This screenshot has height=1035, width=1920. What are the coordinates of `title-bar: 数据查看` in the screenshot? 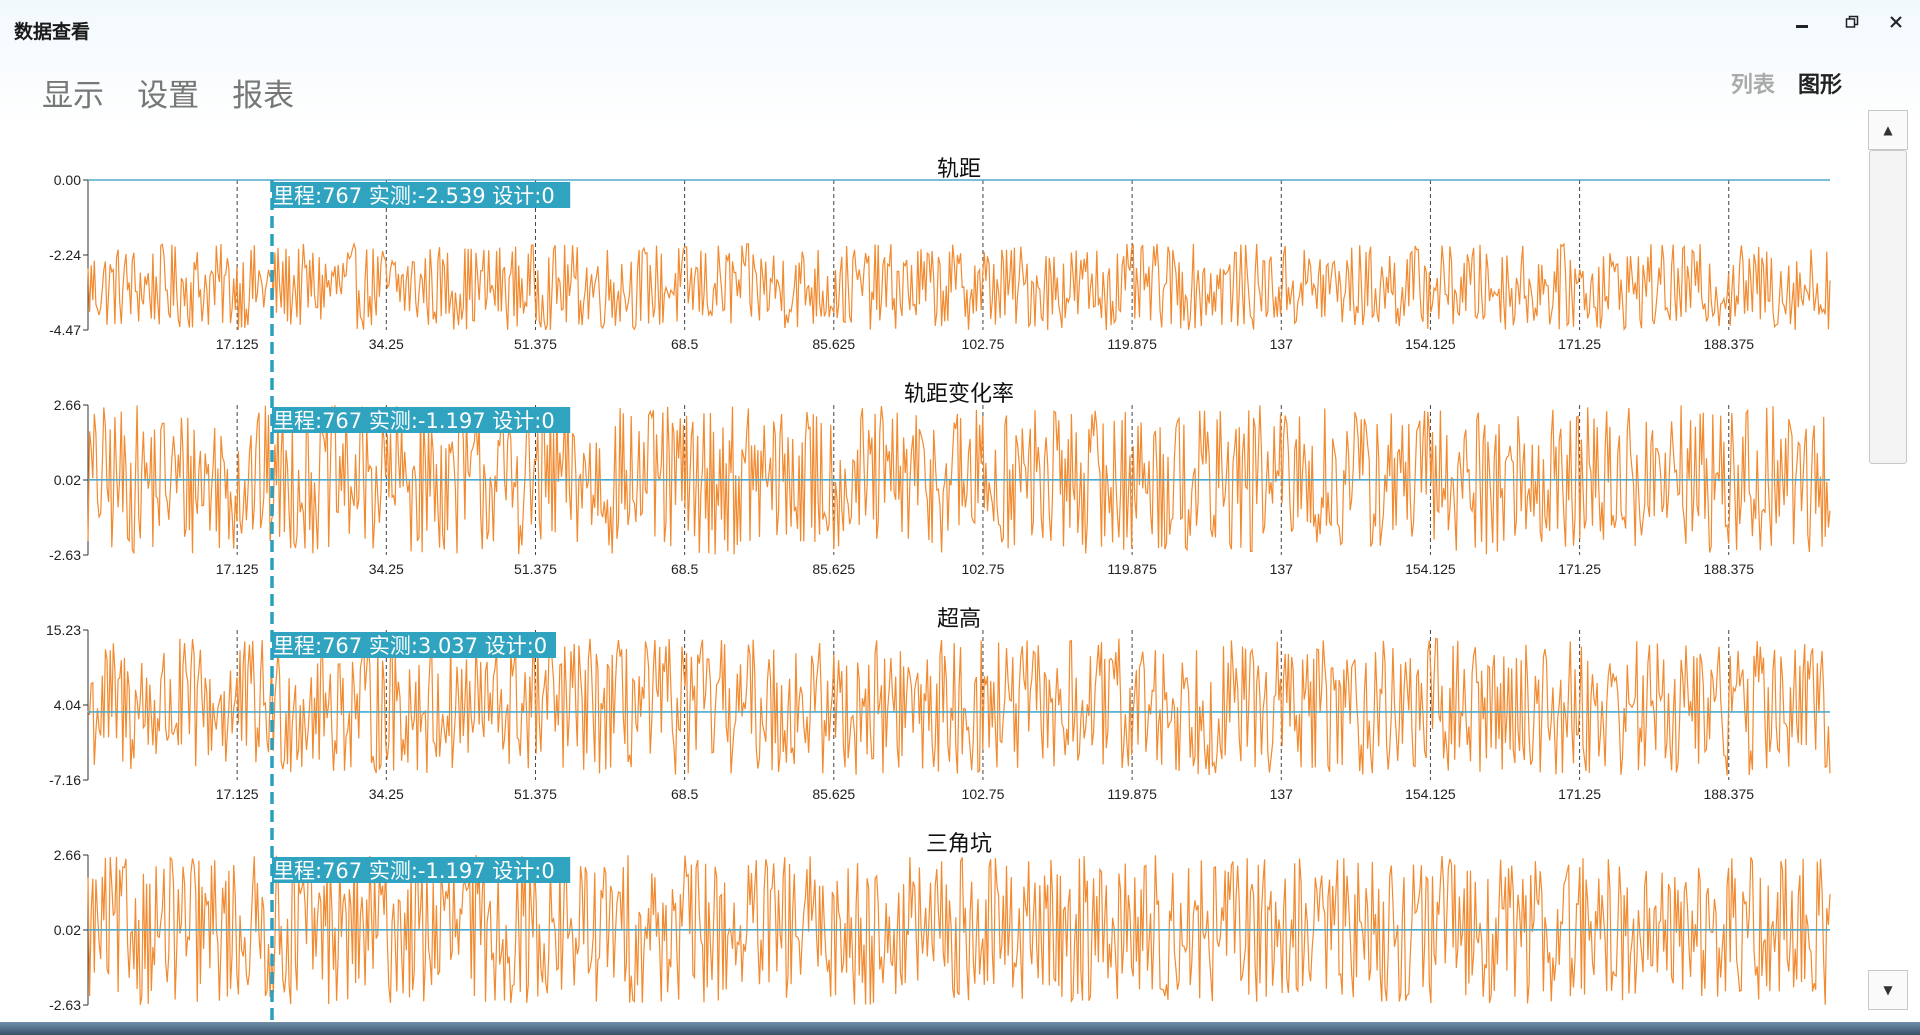 It's located at (960, 26).